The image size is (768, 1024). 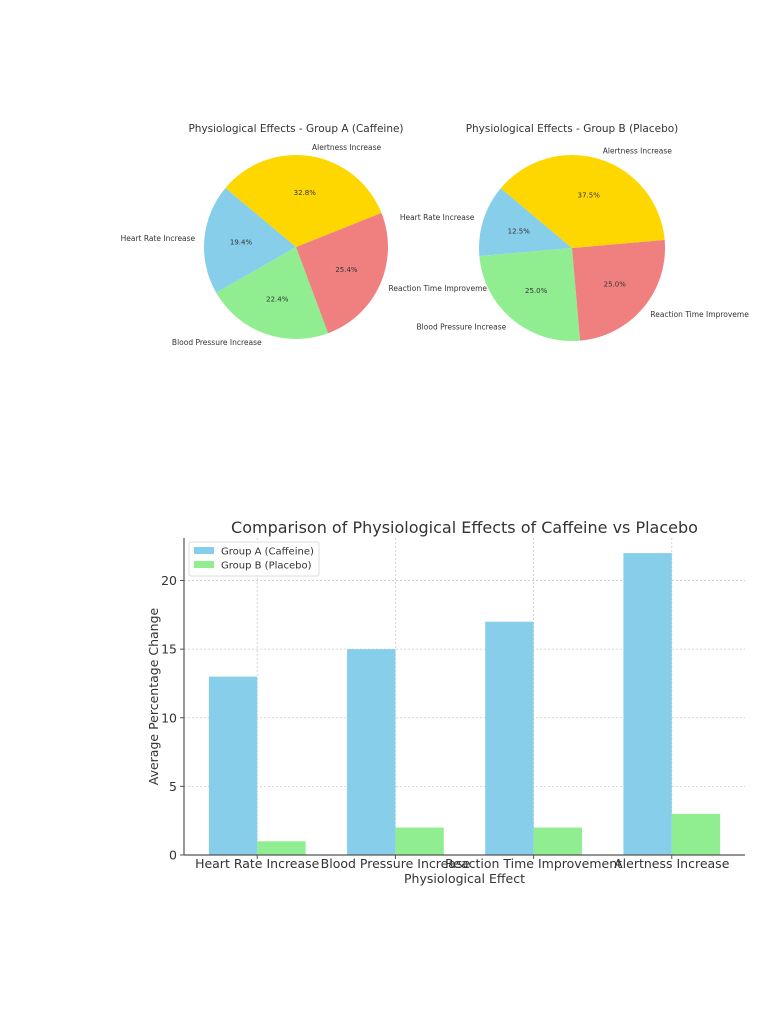 What do you see at coordinates (257, 863) in the screenshot?
I see `x-tick-label: Heart Rate Increase` at bounding box center [257, 863].